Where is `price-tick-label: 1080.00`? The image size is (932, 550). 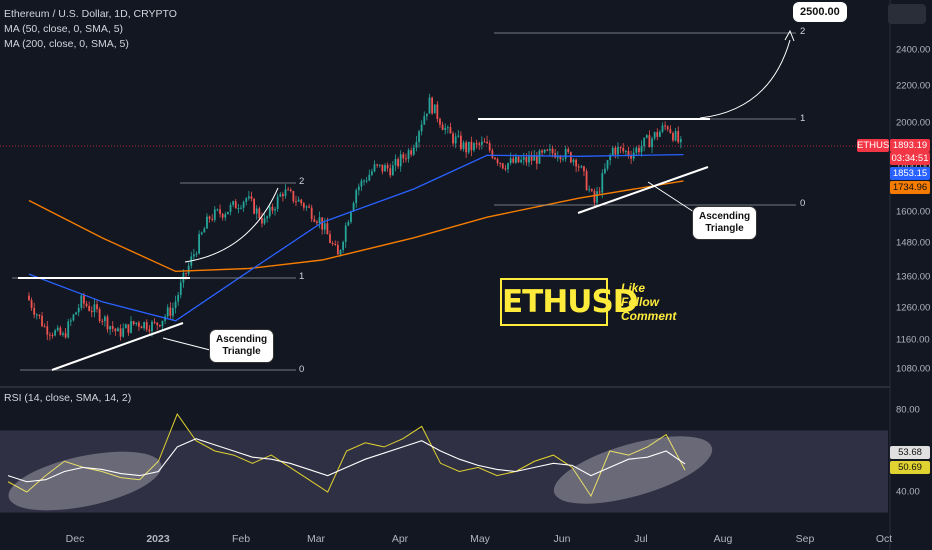 price-tick-label: 1080.00 is located at coordinates (913, 369).